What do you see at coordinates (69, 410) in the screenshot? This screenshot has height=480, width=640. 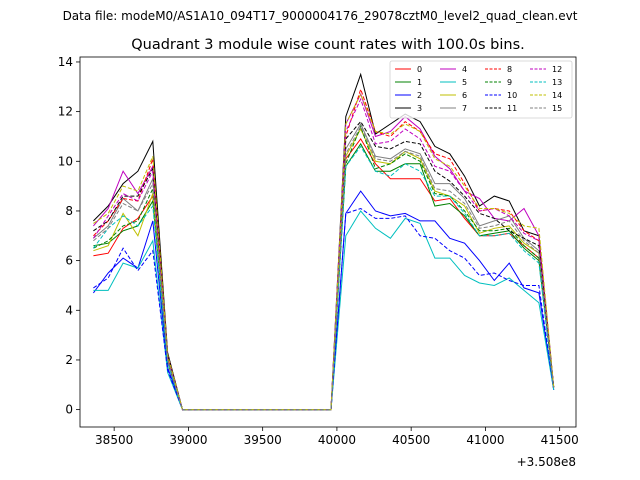 I see `y-tick-label: 0` at bounding box center [69, 410].